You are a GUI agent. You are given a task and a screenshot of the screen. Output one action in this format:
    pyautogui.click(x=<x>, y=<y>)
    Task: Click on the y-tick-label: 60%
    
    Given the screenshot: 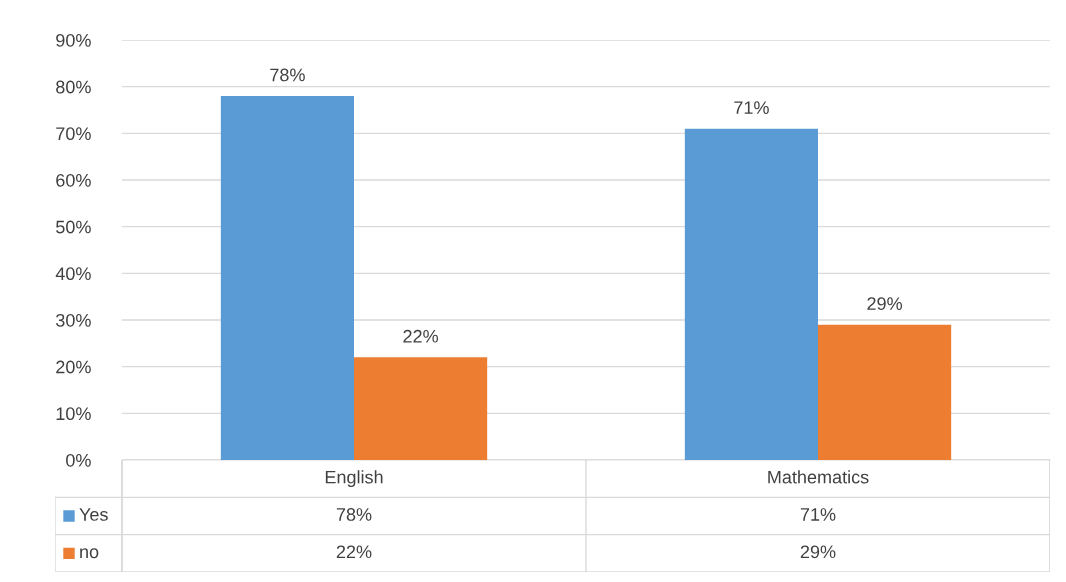 What is the action you would take?
    pyautogui.click(x=73, y=180)
    